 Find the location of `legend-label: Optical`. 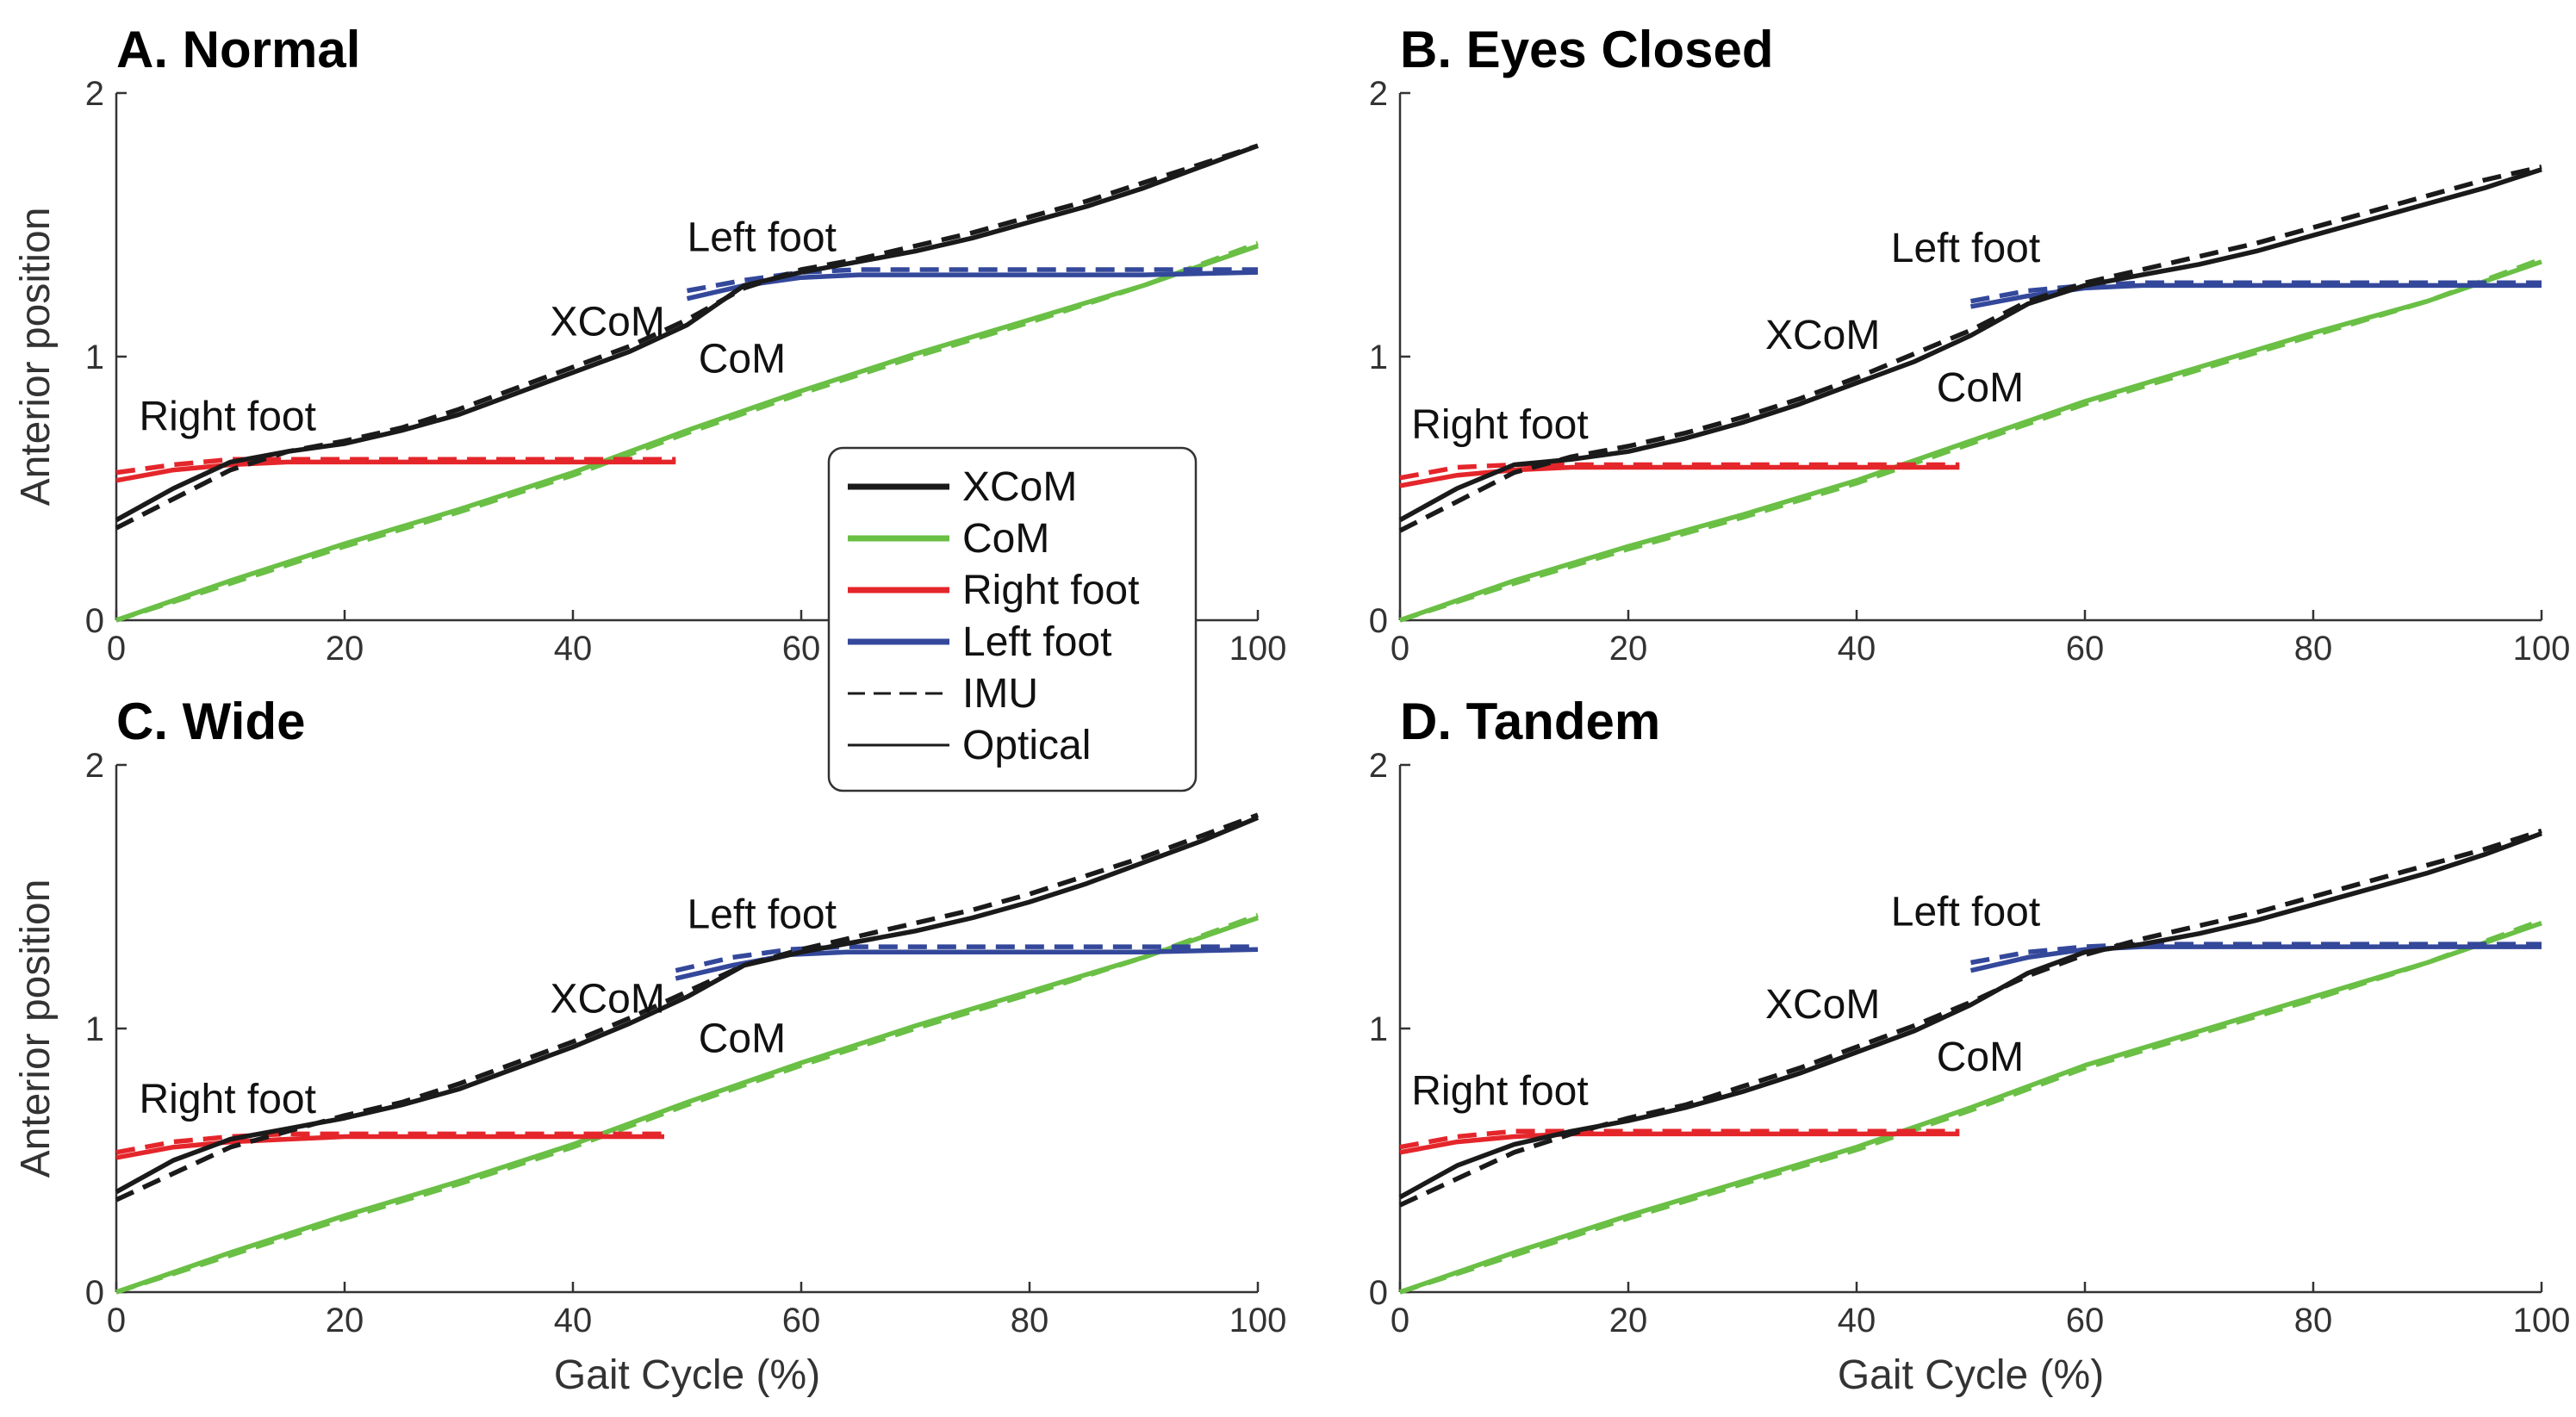

legend-label: Optical is located at coordinates (1027, 745).